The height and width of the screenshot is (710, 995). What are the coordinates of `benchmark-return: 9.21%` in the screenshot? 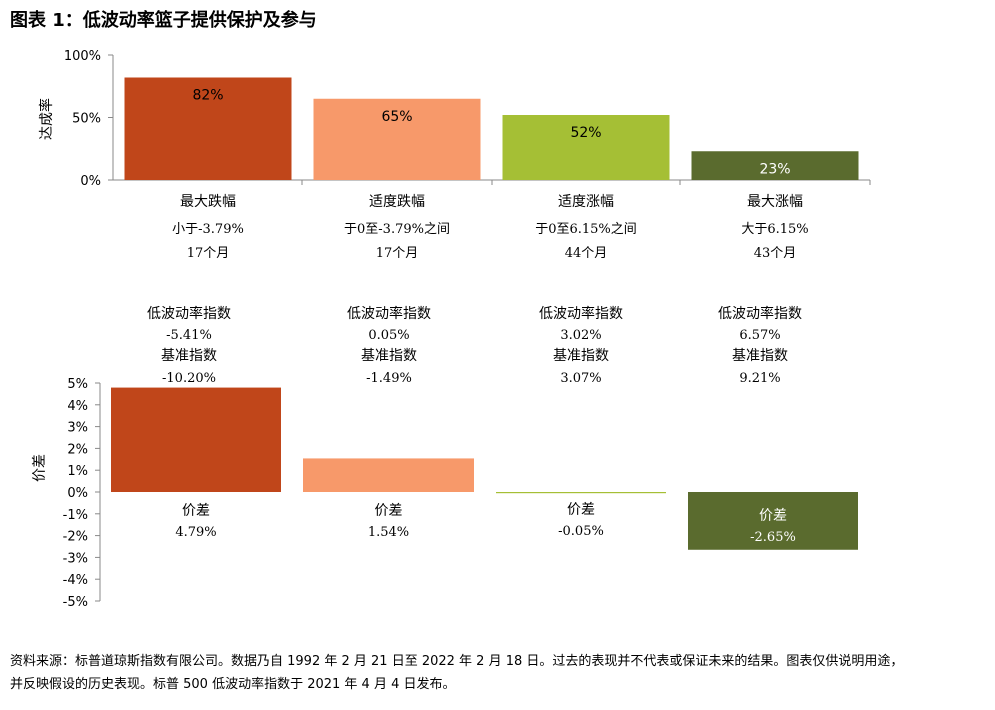 It's located at (759, 378).